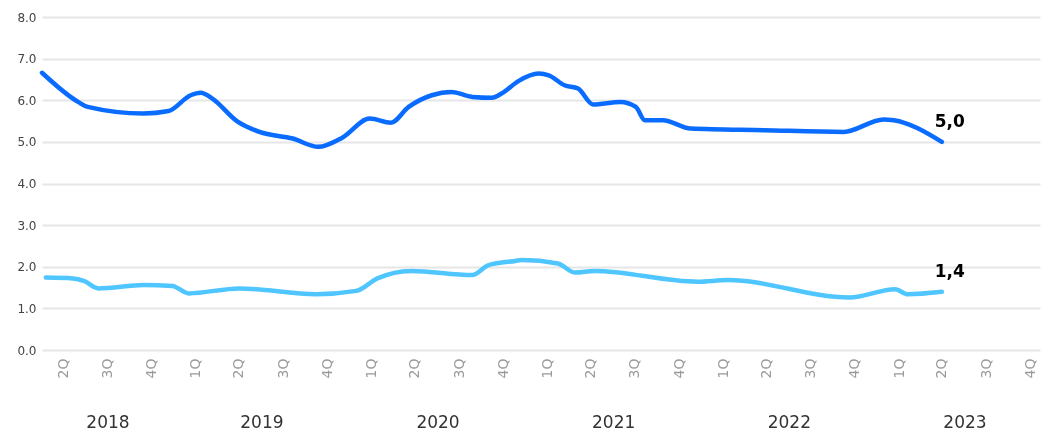 This screenshot has height=441, width=1042. I want to click on y-tick-label: 8.0, so click(27, 17).